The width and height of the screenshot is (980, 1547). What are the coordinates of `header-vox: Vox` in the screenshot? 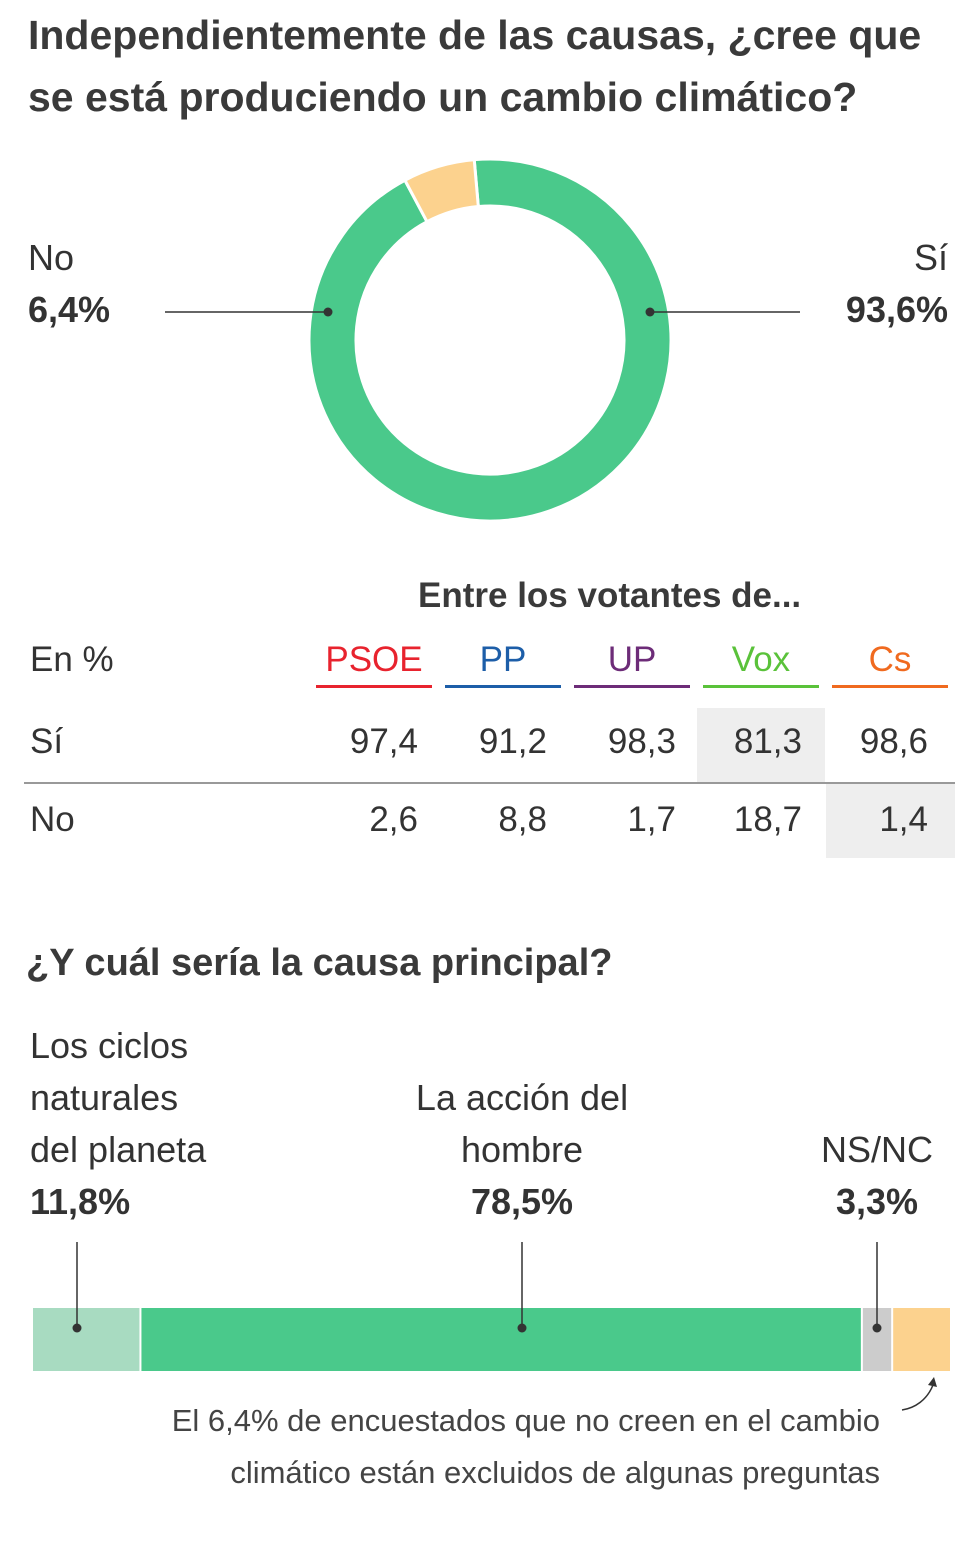 It's located at (761, 659).